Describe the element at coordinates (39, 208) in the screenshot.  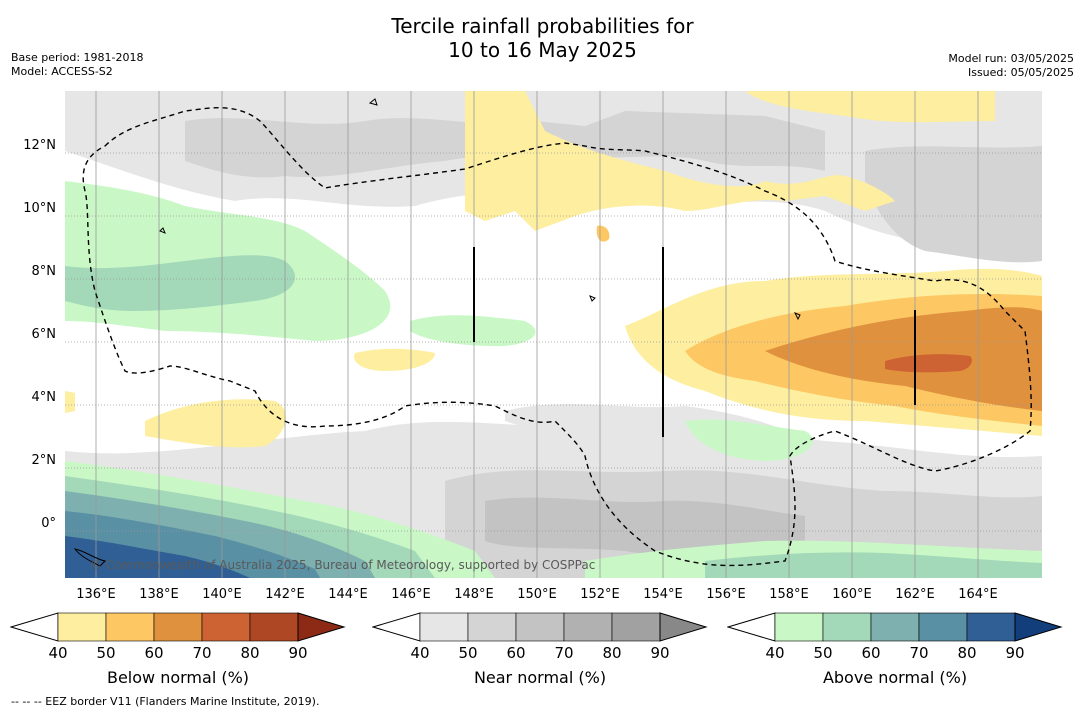
I see `lat-label: 10°N` at that location.